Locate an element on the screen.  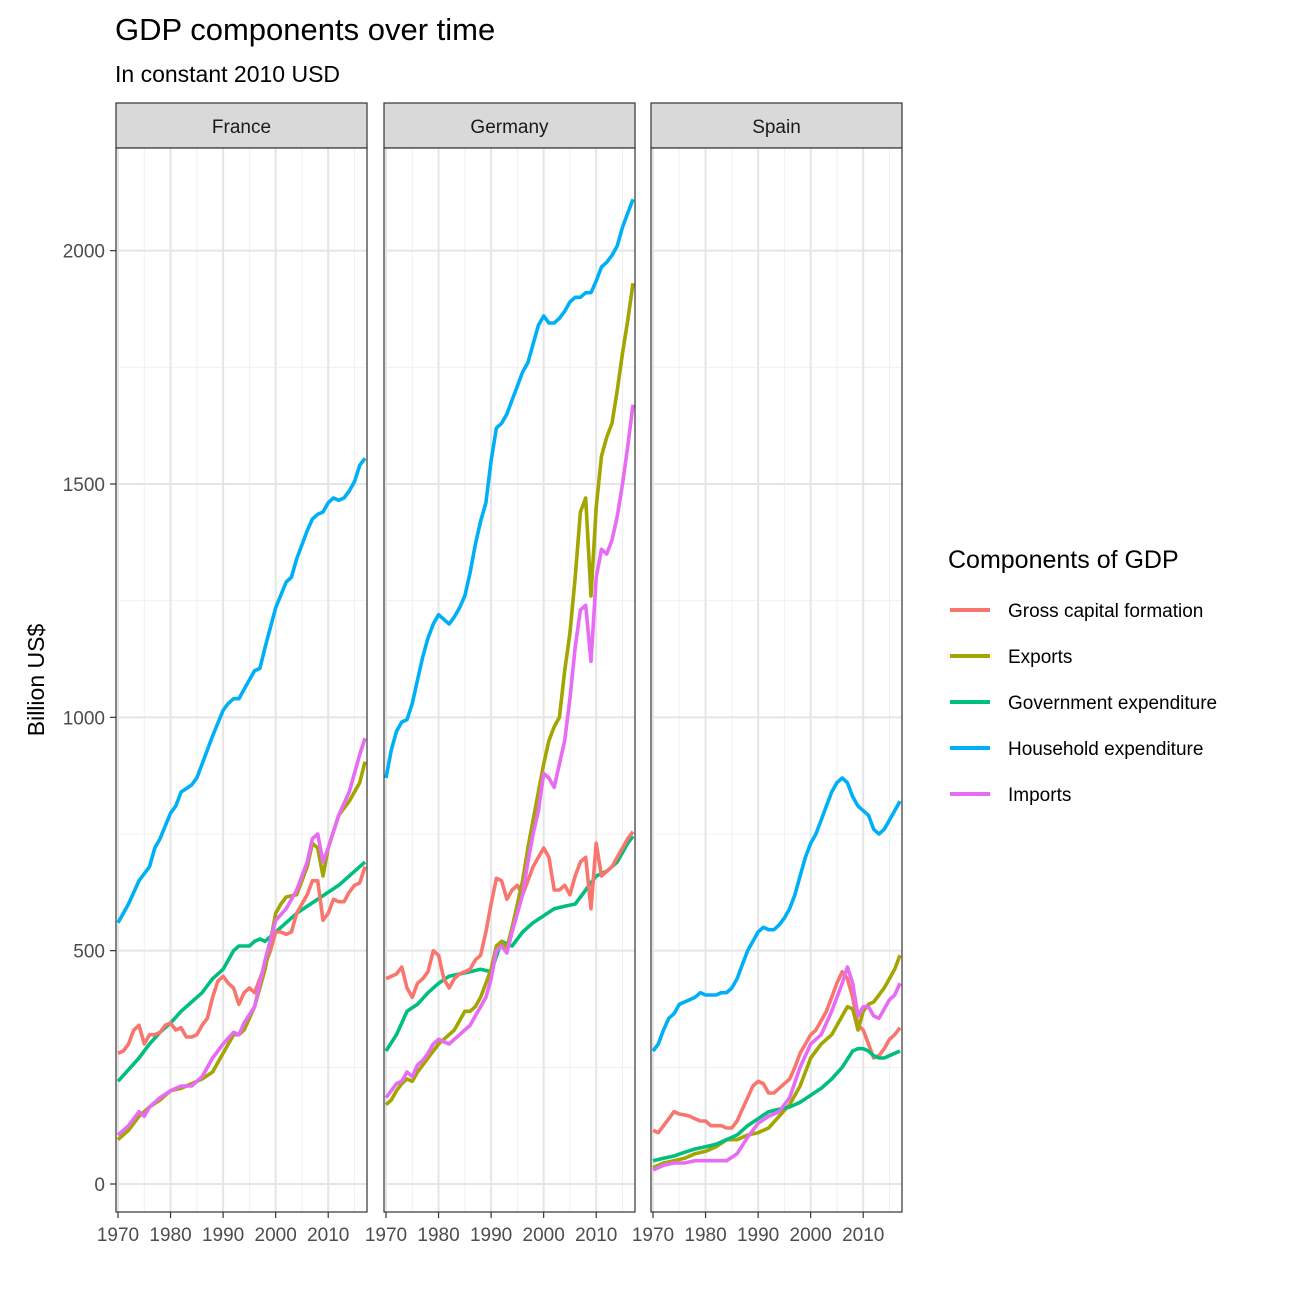
y-tick-label: 500 is located at coordinates (89, 952).